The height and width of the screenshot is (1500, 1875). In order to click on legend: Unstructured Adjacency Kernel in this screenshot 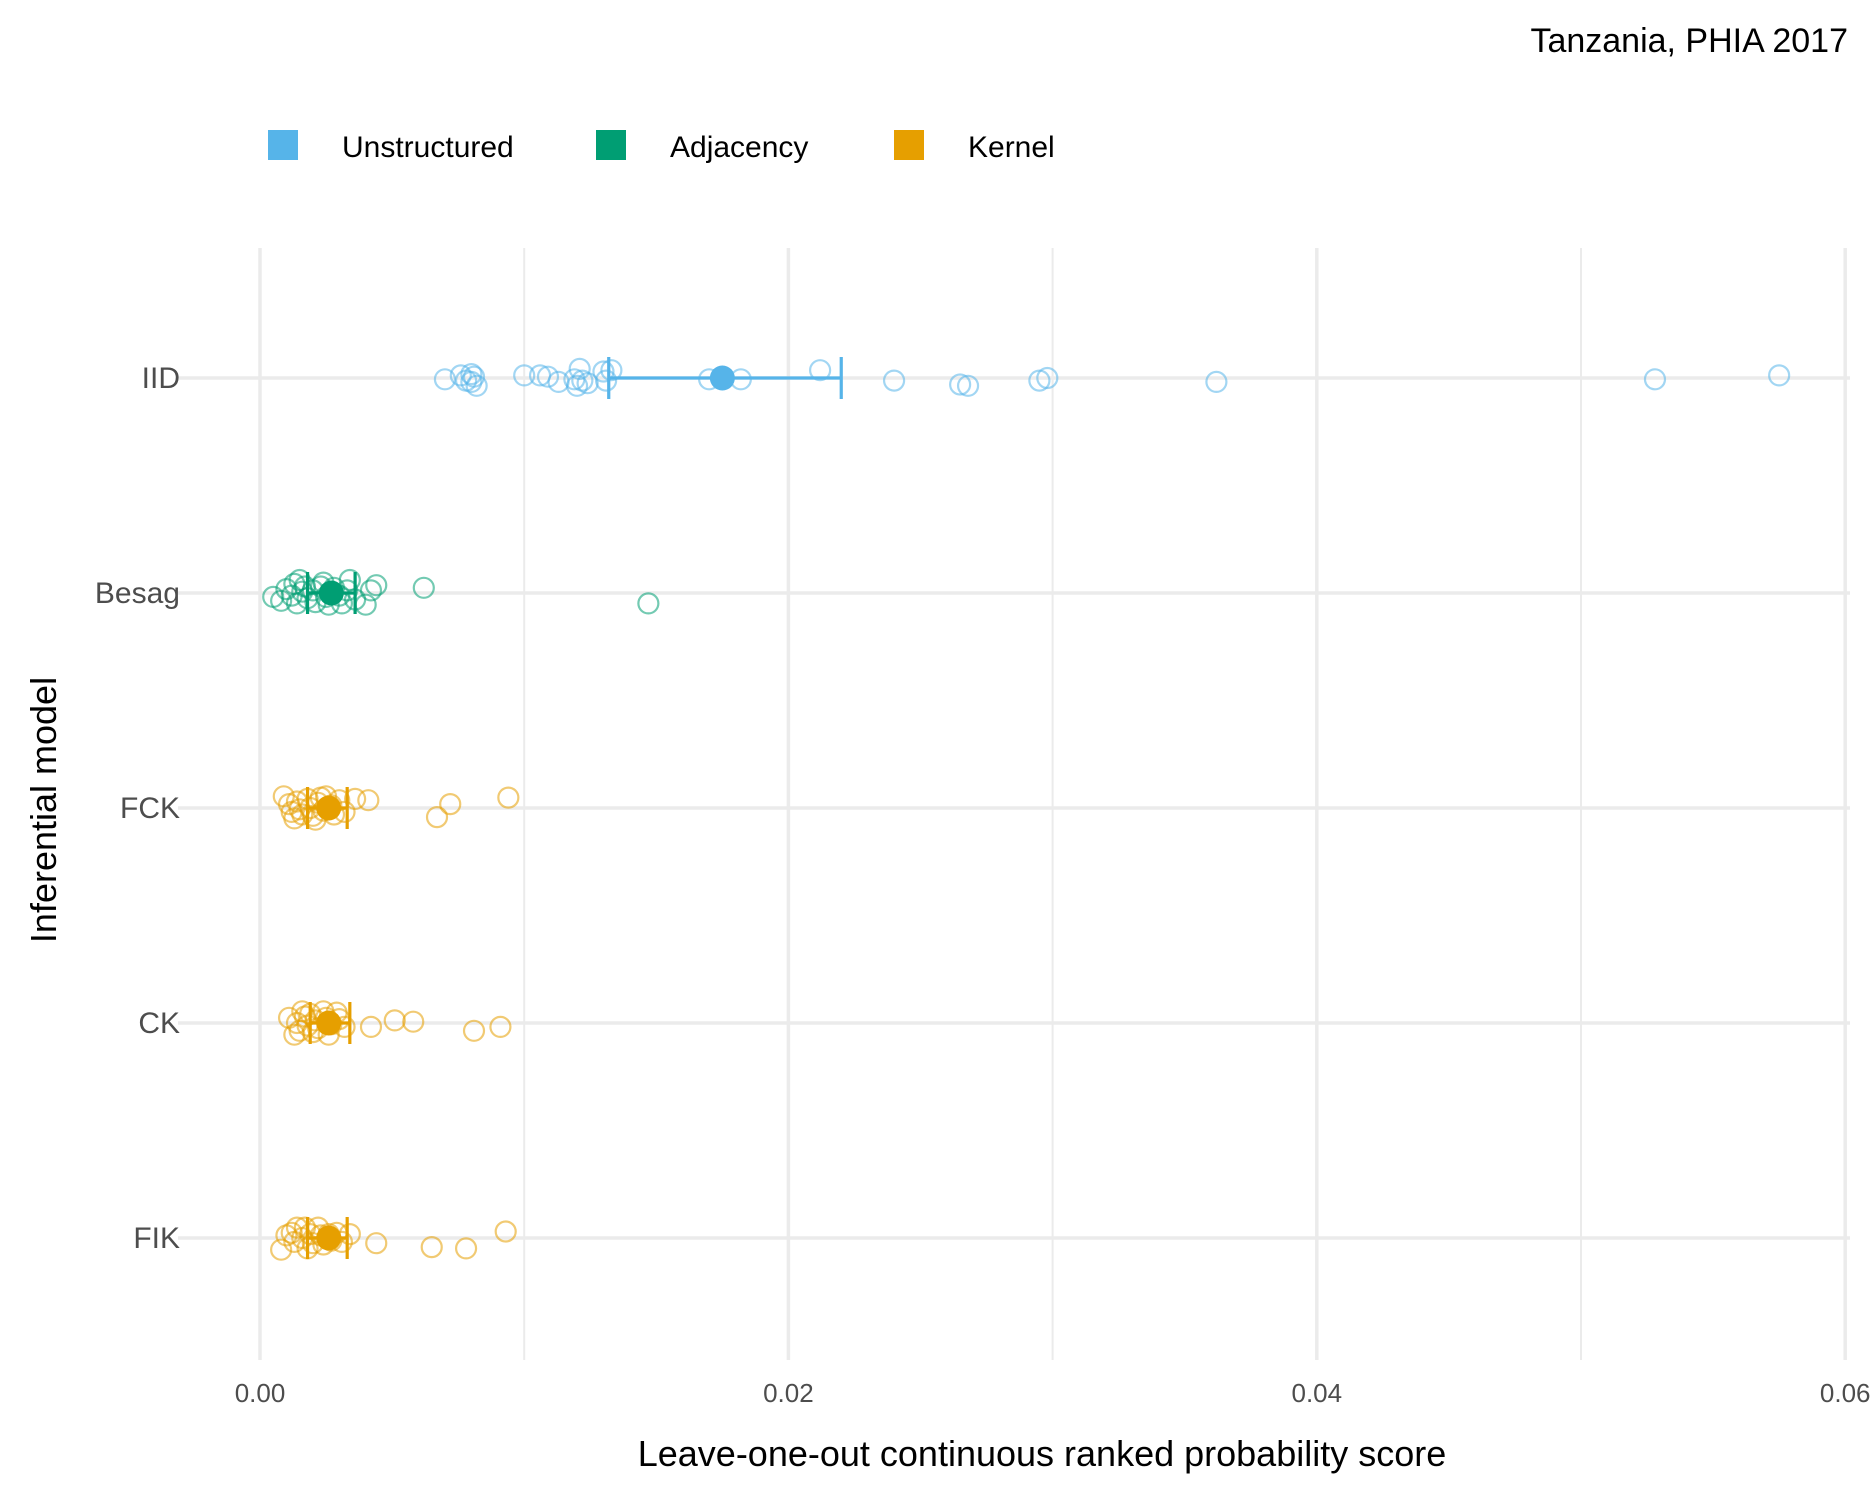, I will do `click(661, 147)`.